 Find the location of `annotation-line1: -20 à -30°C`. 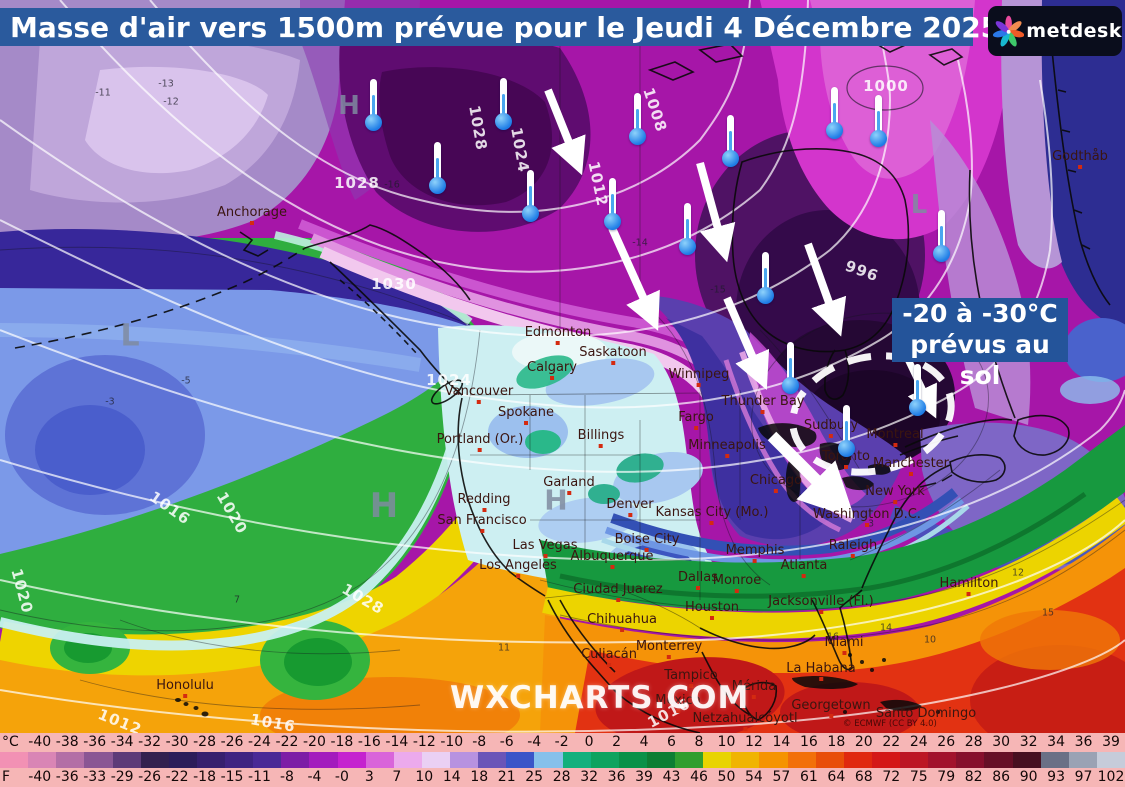

annotation-line1: -20 à -30°C is located at coordinates (980, 313).